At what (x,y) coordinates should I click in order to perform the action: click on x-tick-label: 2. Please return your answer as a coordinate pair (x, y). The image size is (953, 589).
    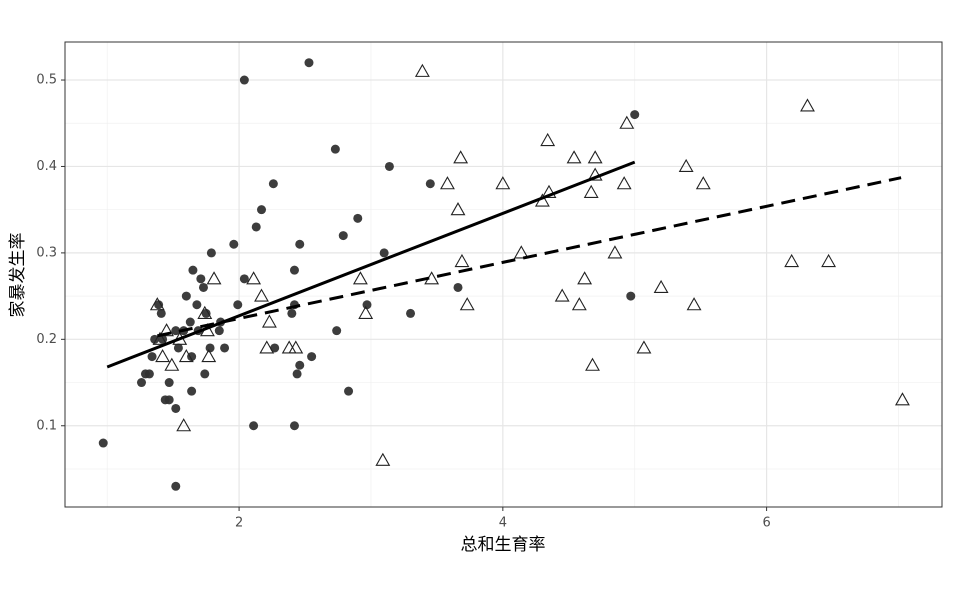
    Looking at the image, I should click on (239, 523).